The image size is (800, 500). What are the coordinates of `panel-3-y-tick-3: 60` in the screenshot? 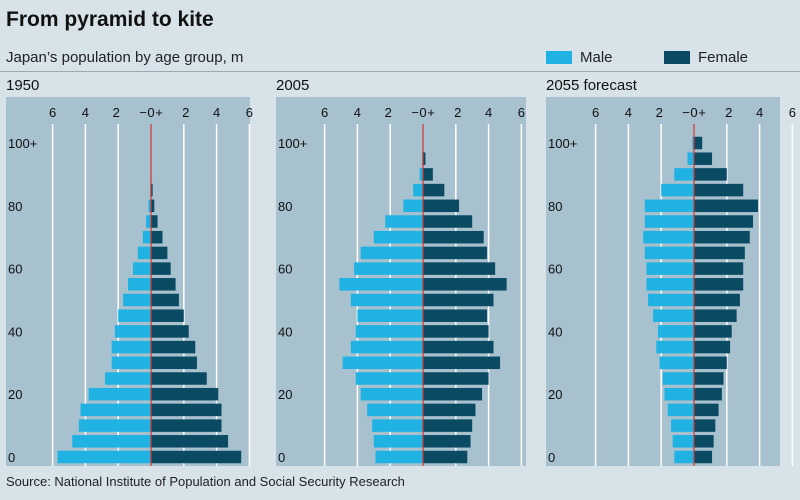 It's located at (555, 269).